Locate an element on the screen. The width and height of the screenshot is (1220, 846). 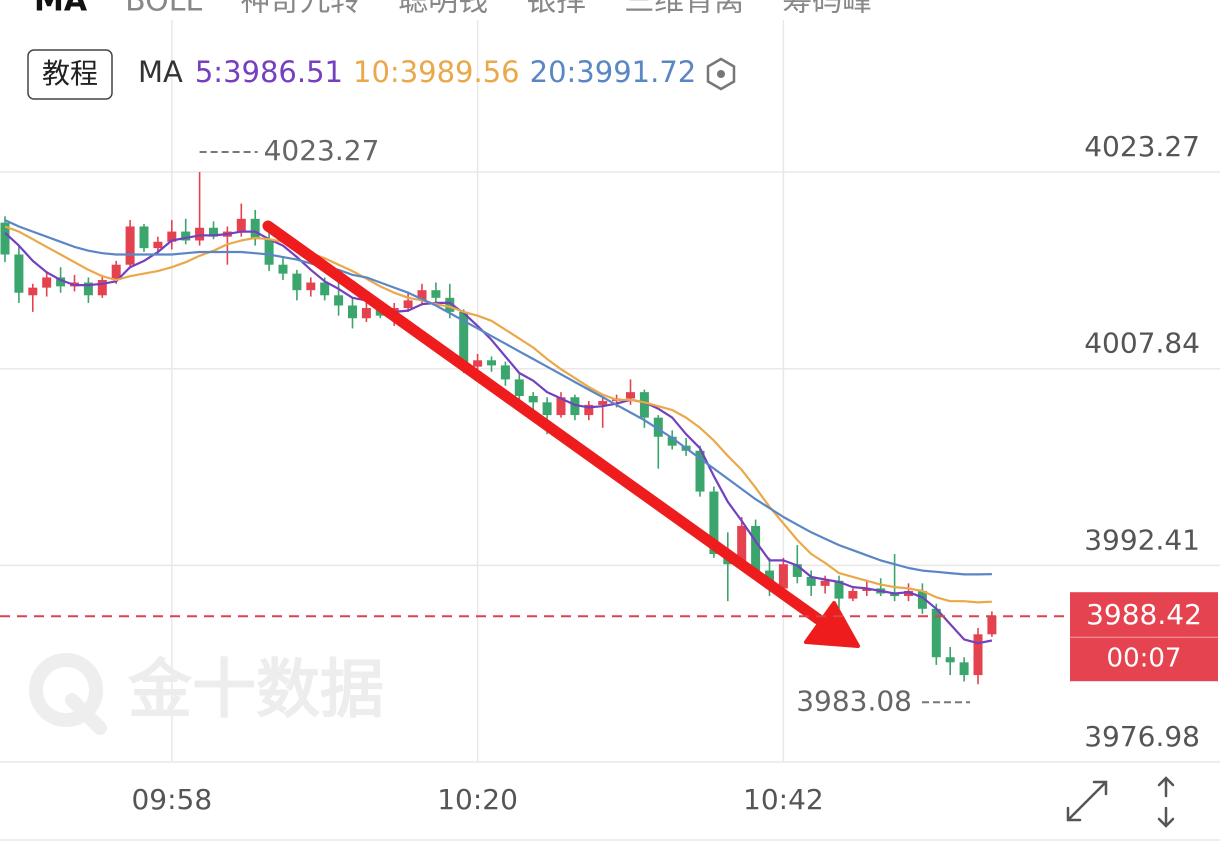
y-tick-label: 4007.84 is located at coordinates (1142, 343).